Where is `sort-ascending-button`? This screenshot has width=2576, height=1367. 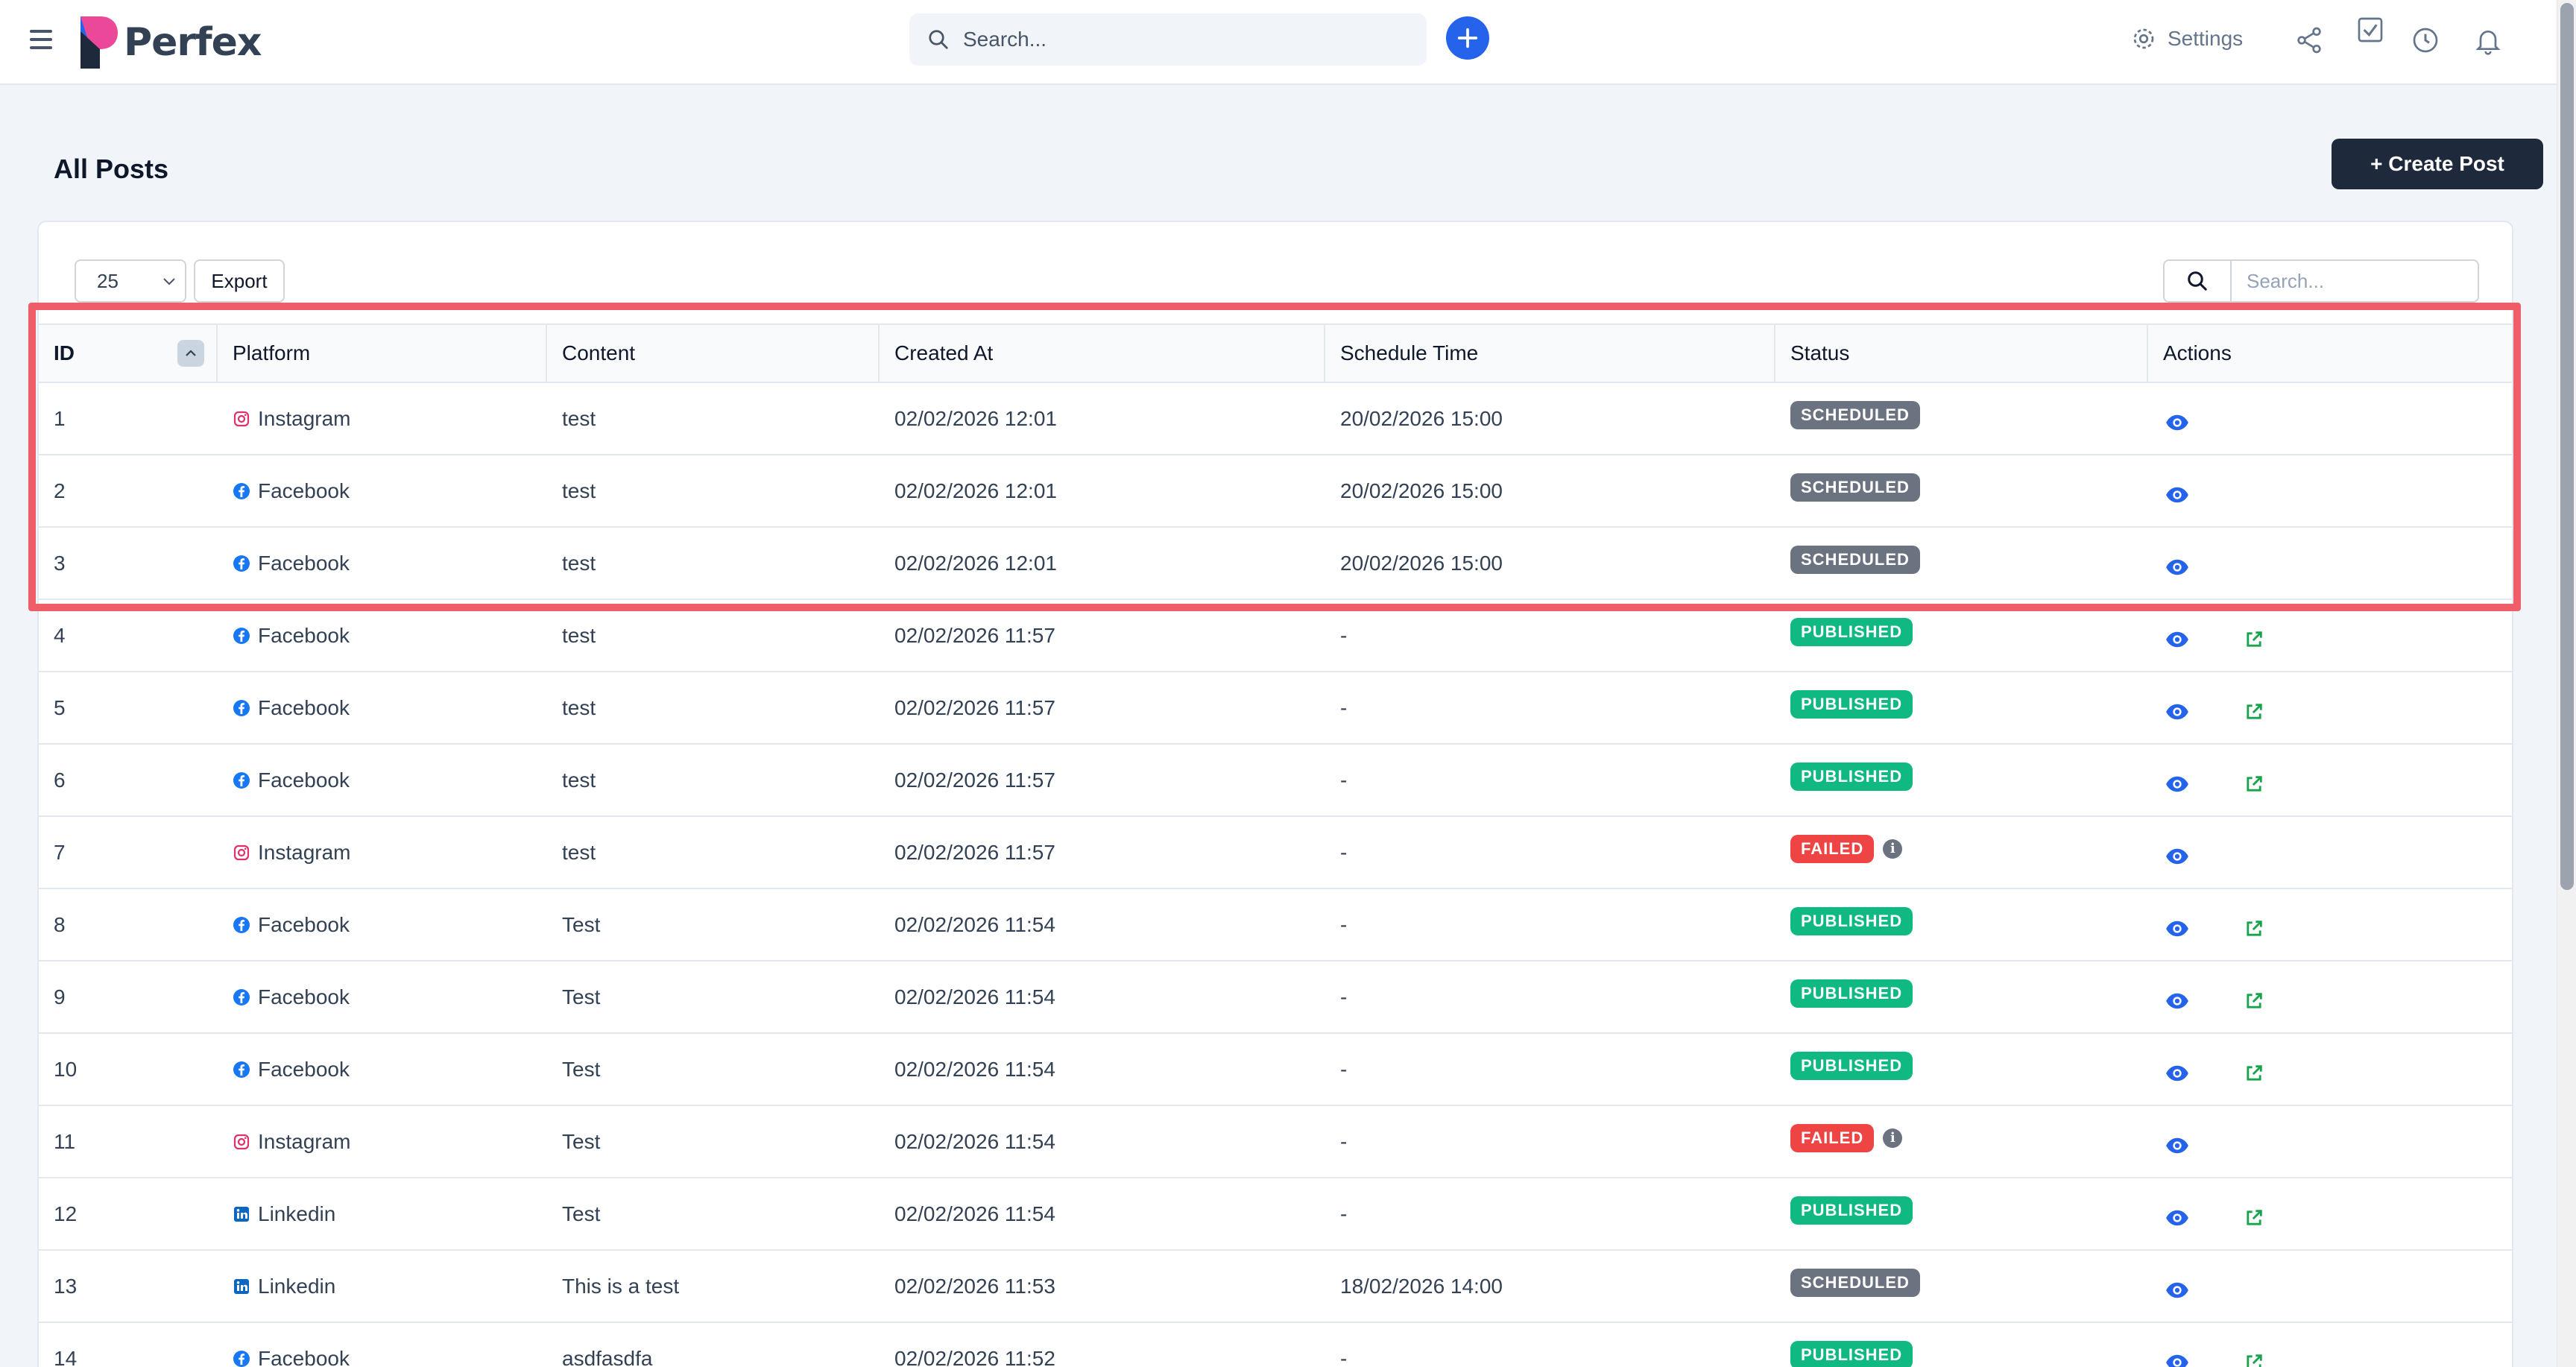 sort-ascending-button is located at coordinates (191, 353).